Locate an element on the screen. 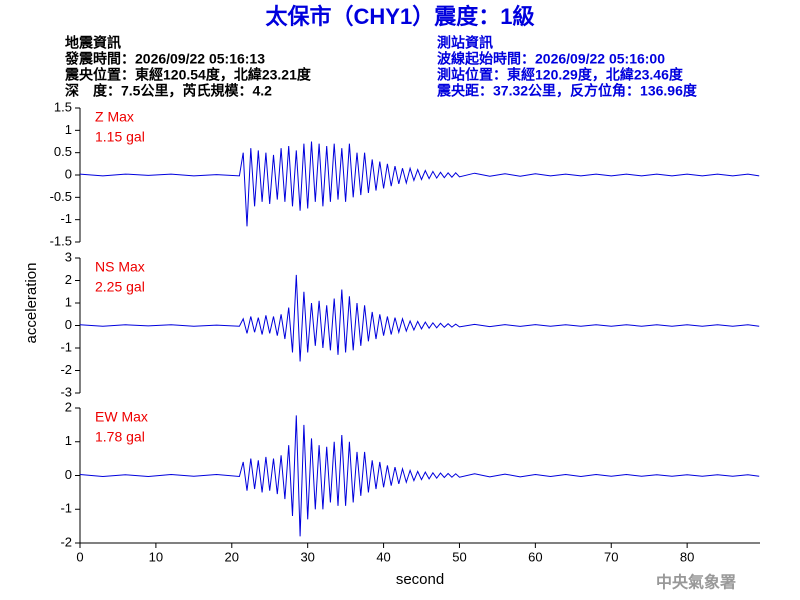 Image resolution: width=800 pixels, height=600 pixels. panel-label: NS Max is located at coordinates (120, 267).